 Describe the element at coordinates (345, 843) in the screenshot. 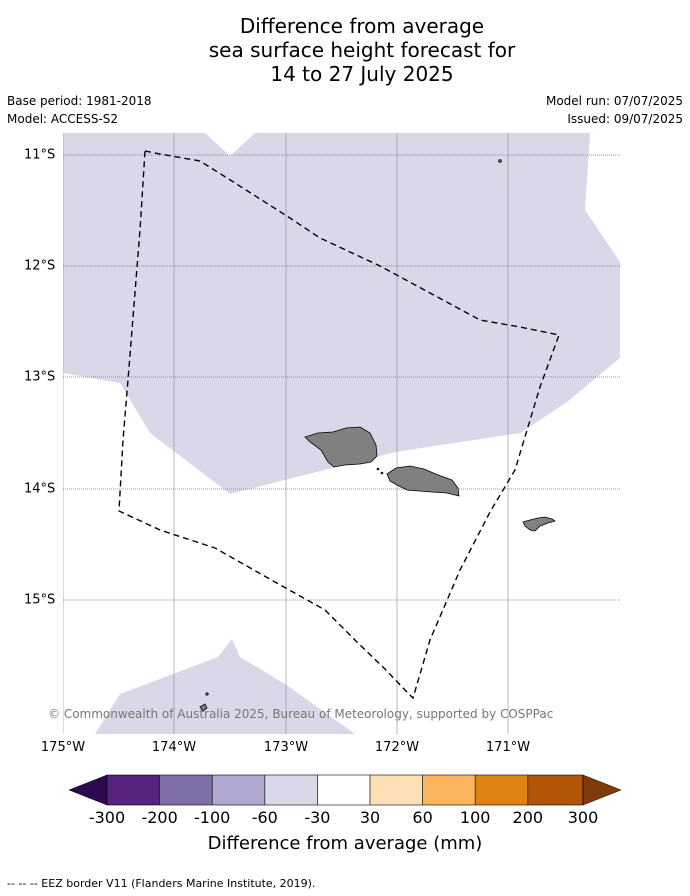

I see `colorbar-label: Difference from average (mm)` at that location.